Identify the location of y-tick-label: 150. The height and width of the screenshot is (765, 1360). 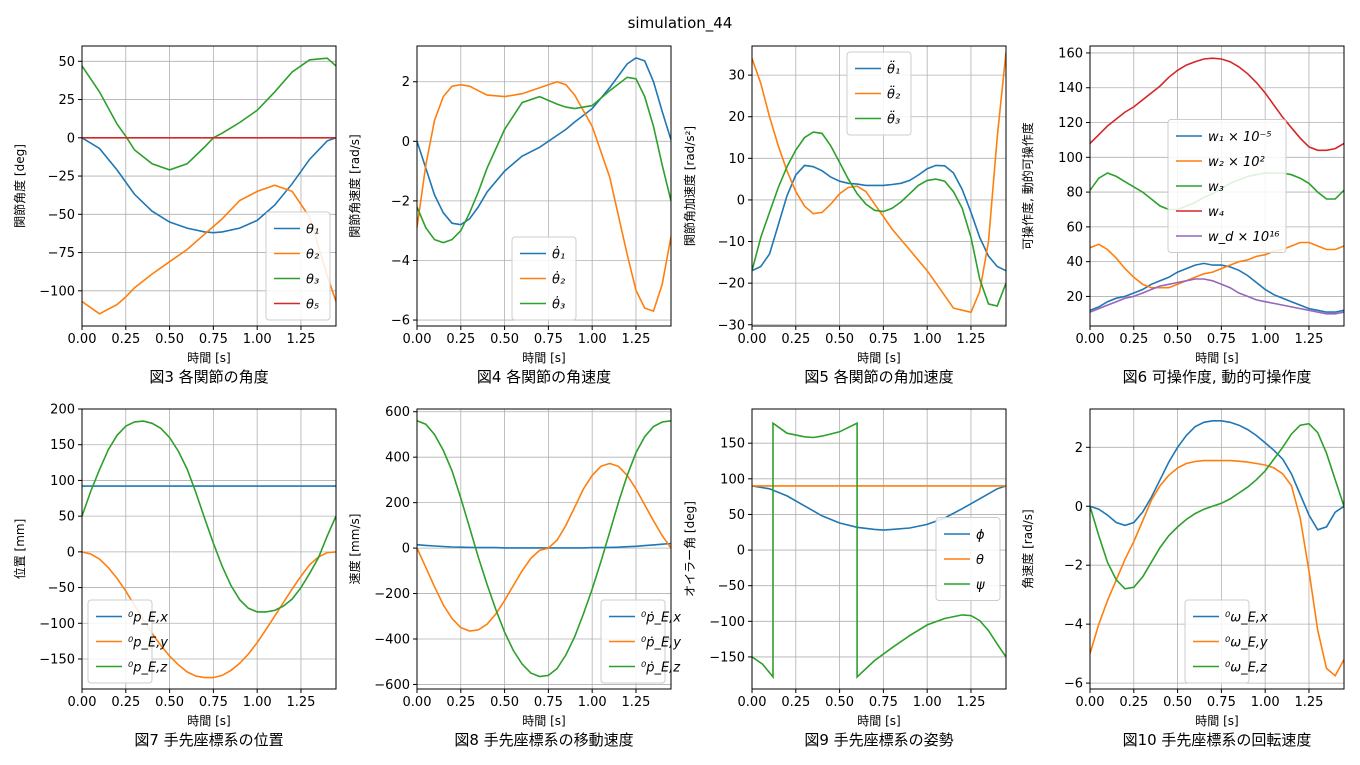
(732, 444).